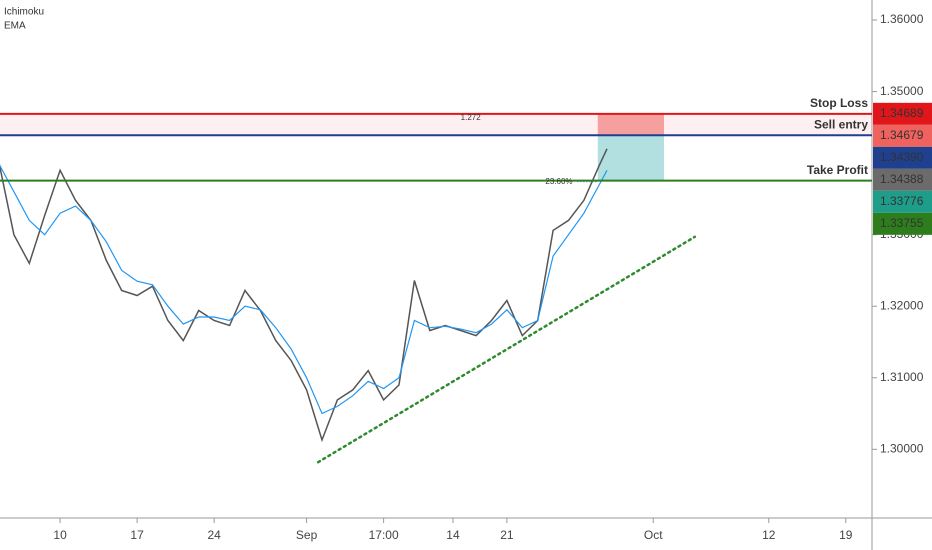 This screenshot has height=550, width=932. I want to click on x-tick-label: 10, so click(60, 535).